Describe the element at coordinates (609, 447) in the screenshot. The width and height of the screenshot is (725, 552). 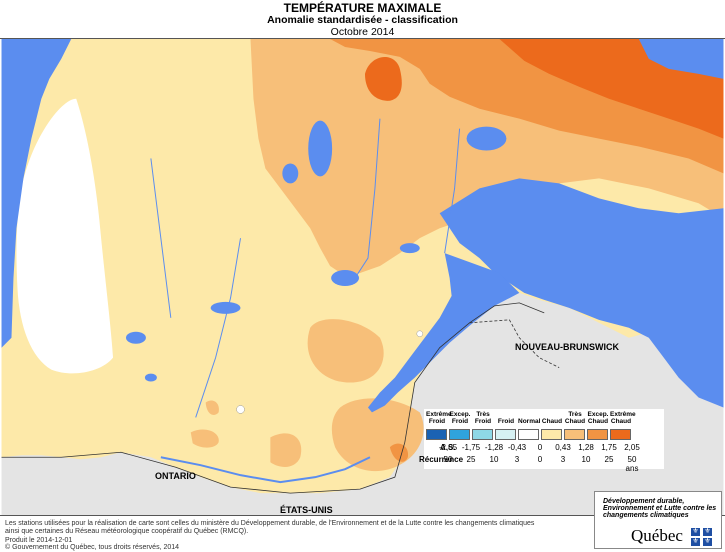
I see `legend-as-value: 1,75` at that location.